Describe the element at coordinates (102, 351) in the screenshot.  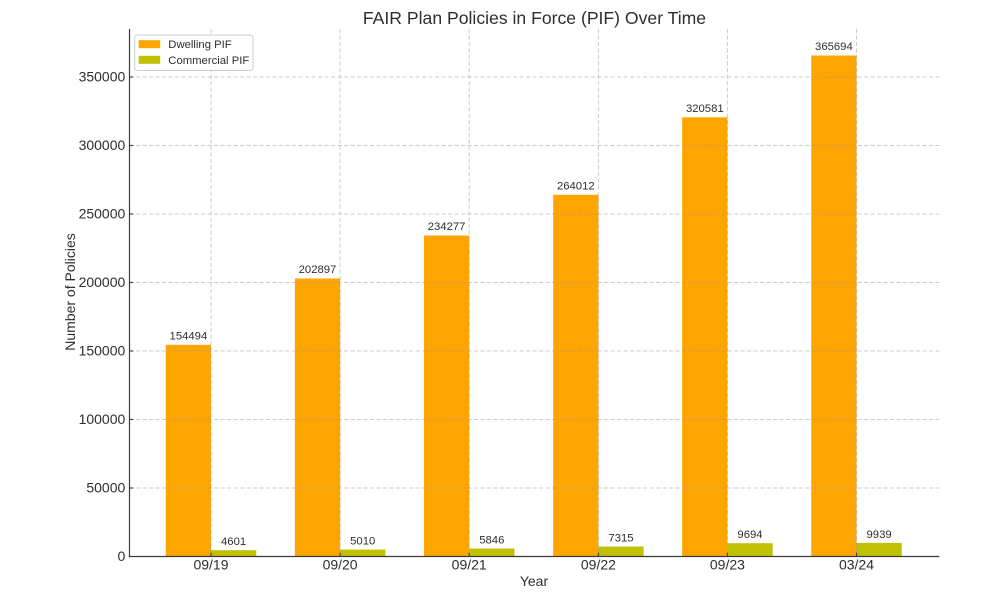
I see `svg-text: 150000` at that location.